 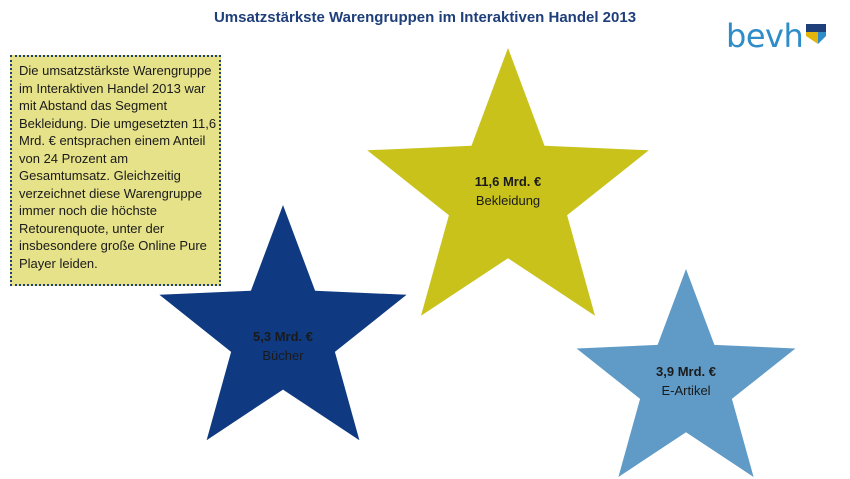 I want to click on bevh-logo: bevh, so click(x=776, y=38).